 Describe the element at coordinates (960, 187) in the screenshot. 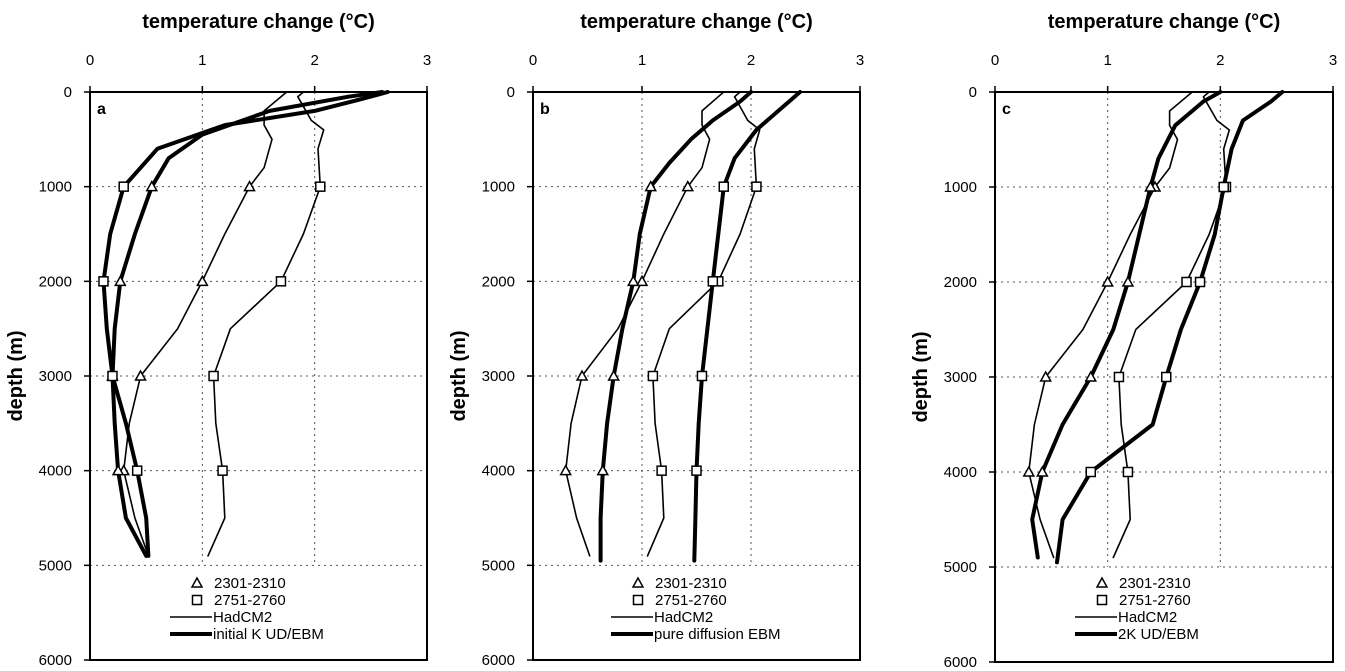

I see `y-tick-label: 1000` at that location.